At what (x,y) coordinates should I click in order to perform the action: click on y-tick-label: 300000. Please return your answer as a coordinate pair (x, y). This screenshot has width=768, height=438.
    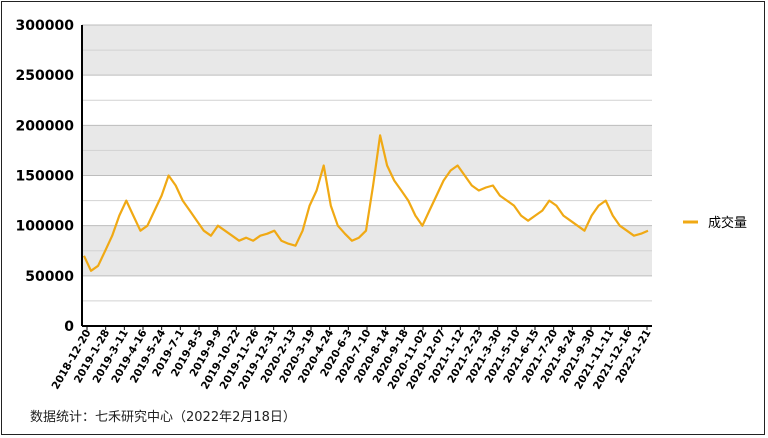
    Looking at the image, I should click on (45, 26).